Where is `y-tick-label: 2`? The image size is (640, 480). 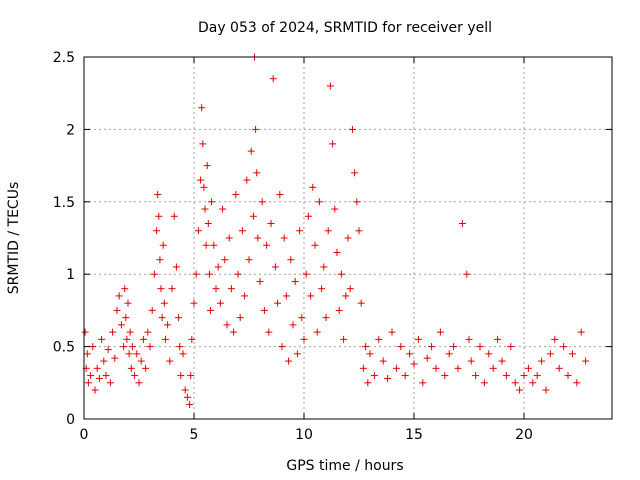
y-tick-label: 2 is located at coordinates (70, 130).